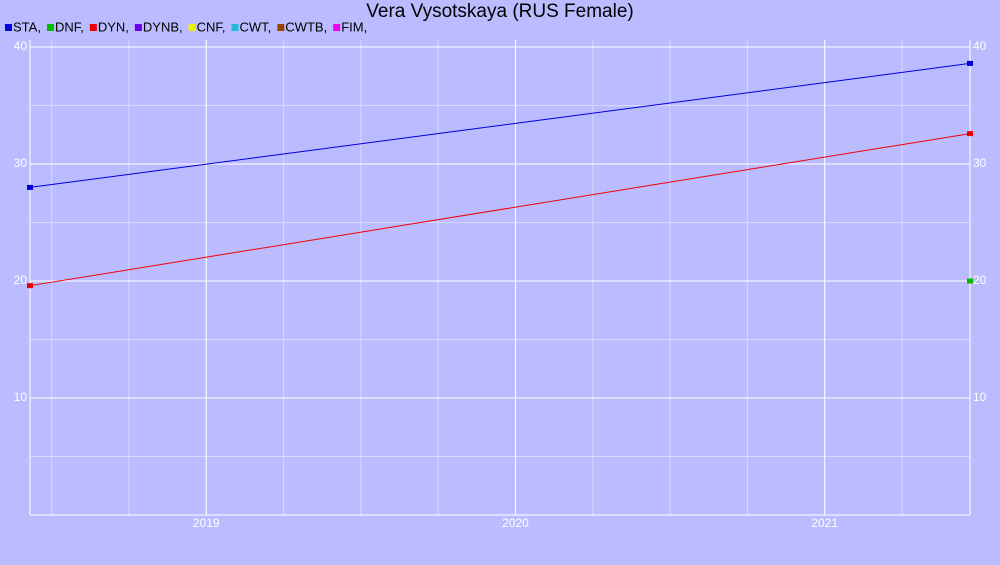  Describe the element at coordinates (980, 280) in the screenshot. I see `y2-tick-label: 20` at that location.